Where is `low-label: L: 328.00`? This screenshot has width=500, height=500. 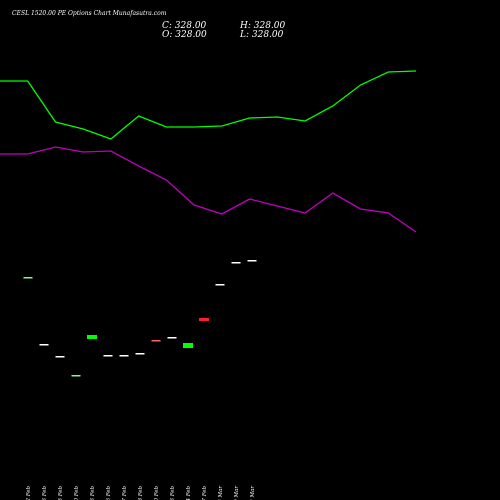 low-label: L: 328.00 is located at coordinates (261, 35).